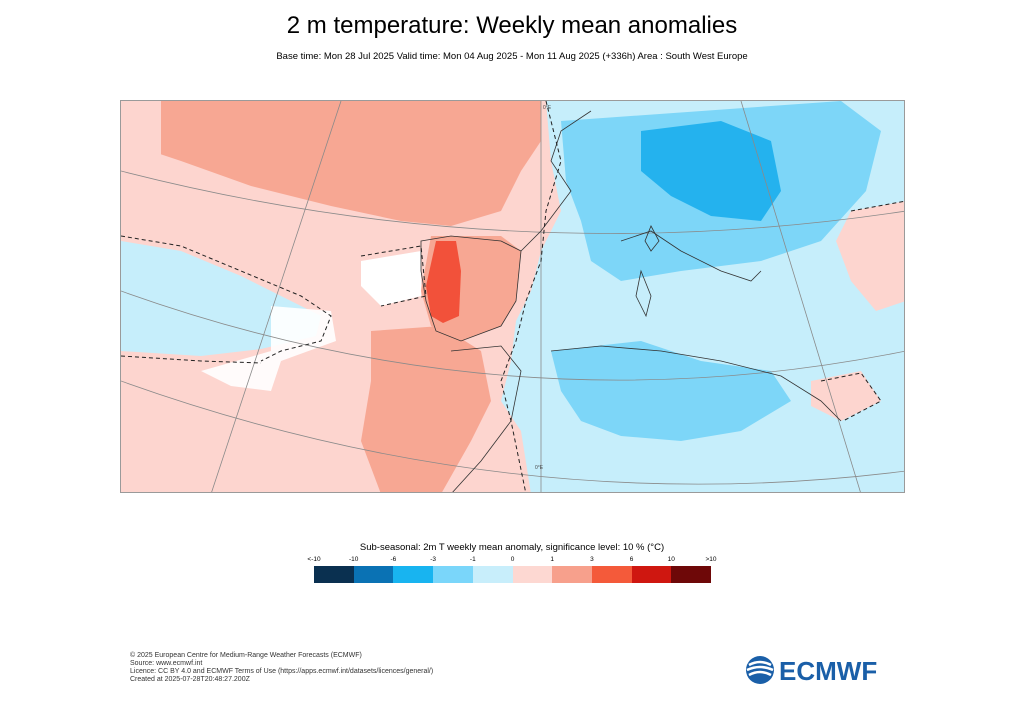 This screenshot has height=720, width=1024. I want to click on legend-tick-label: -1, so click(472, 559).